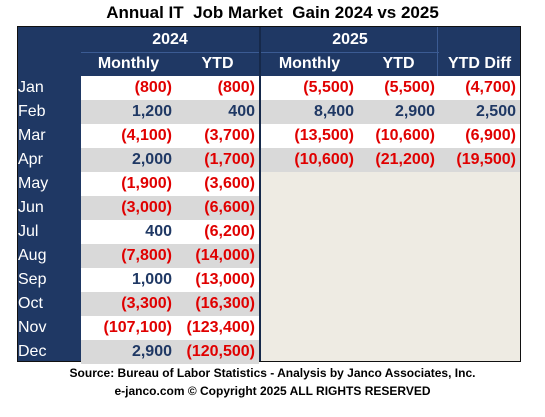 This screenshot has width=545, height=417. What do you see at coordinates (309, 88) in the screenshot?
I see `cell-m2025: (5,500)` at bounding box center [309, 88].